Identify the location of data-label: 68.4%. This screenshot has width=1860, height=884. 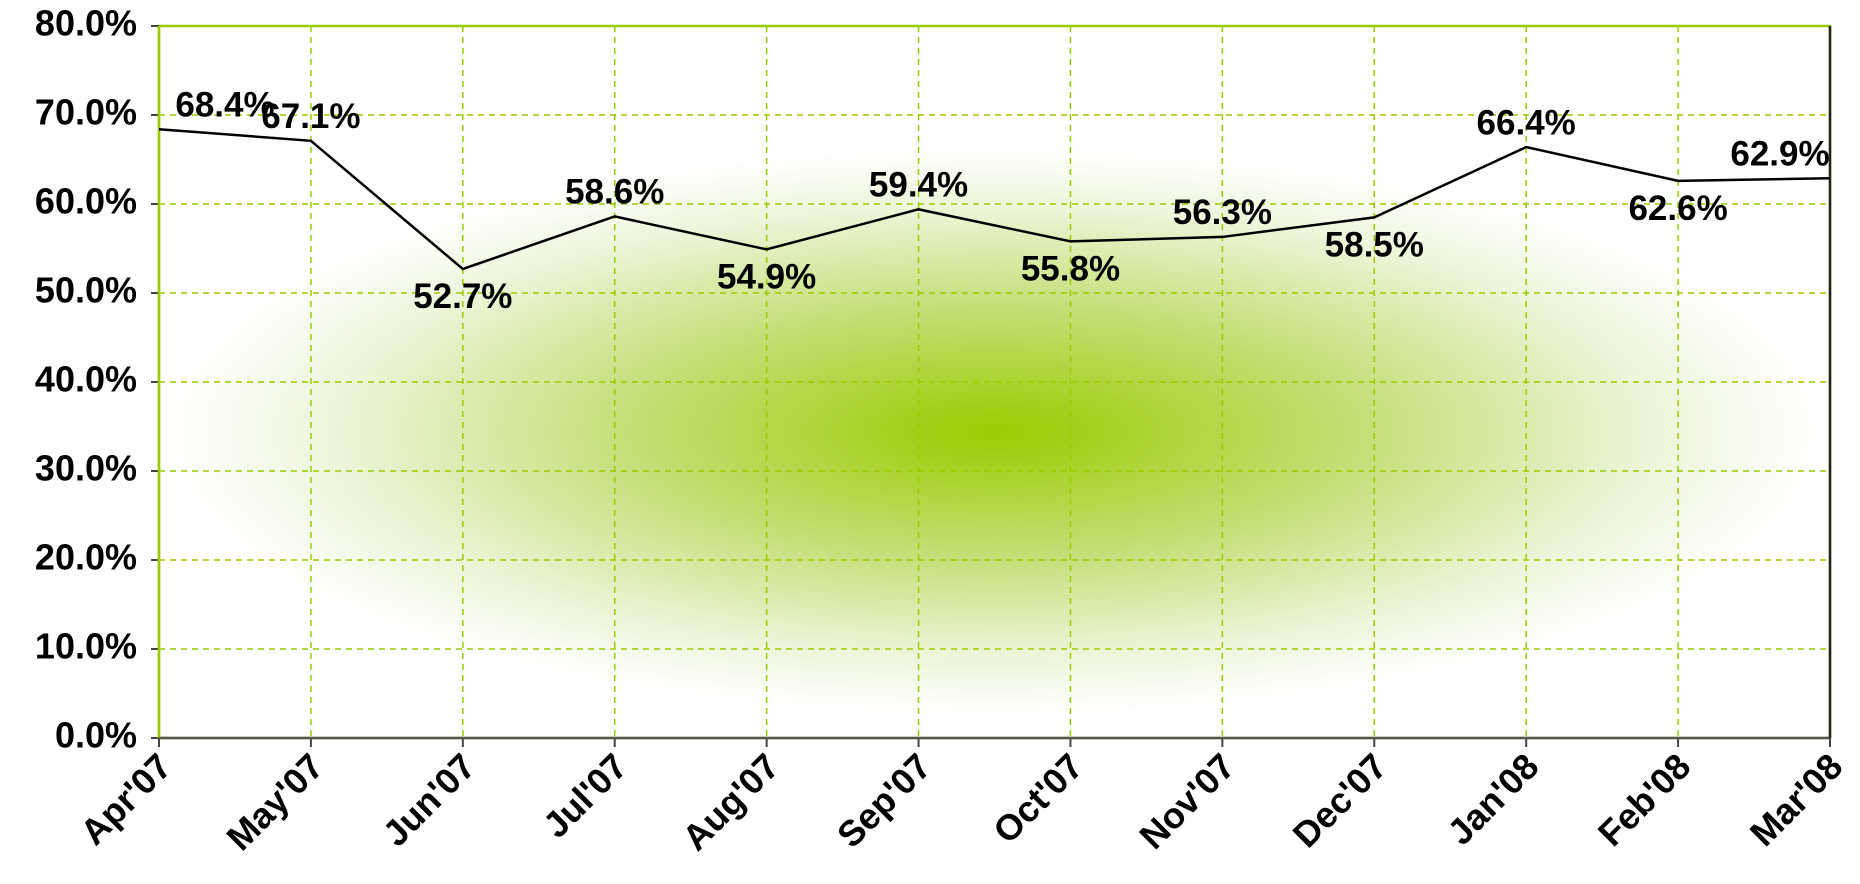
(224, 104).